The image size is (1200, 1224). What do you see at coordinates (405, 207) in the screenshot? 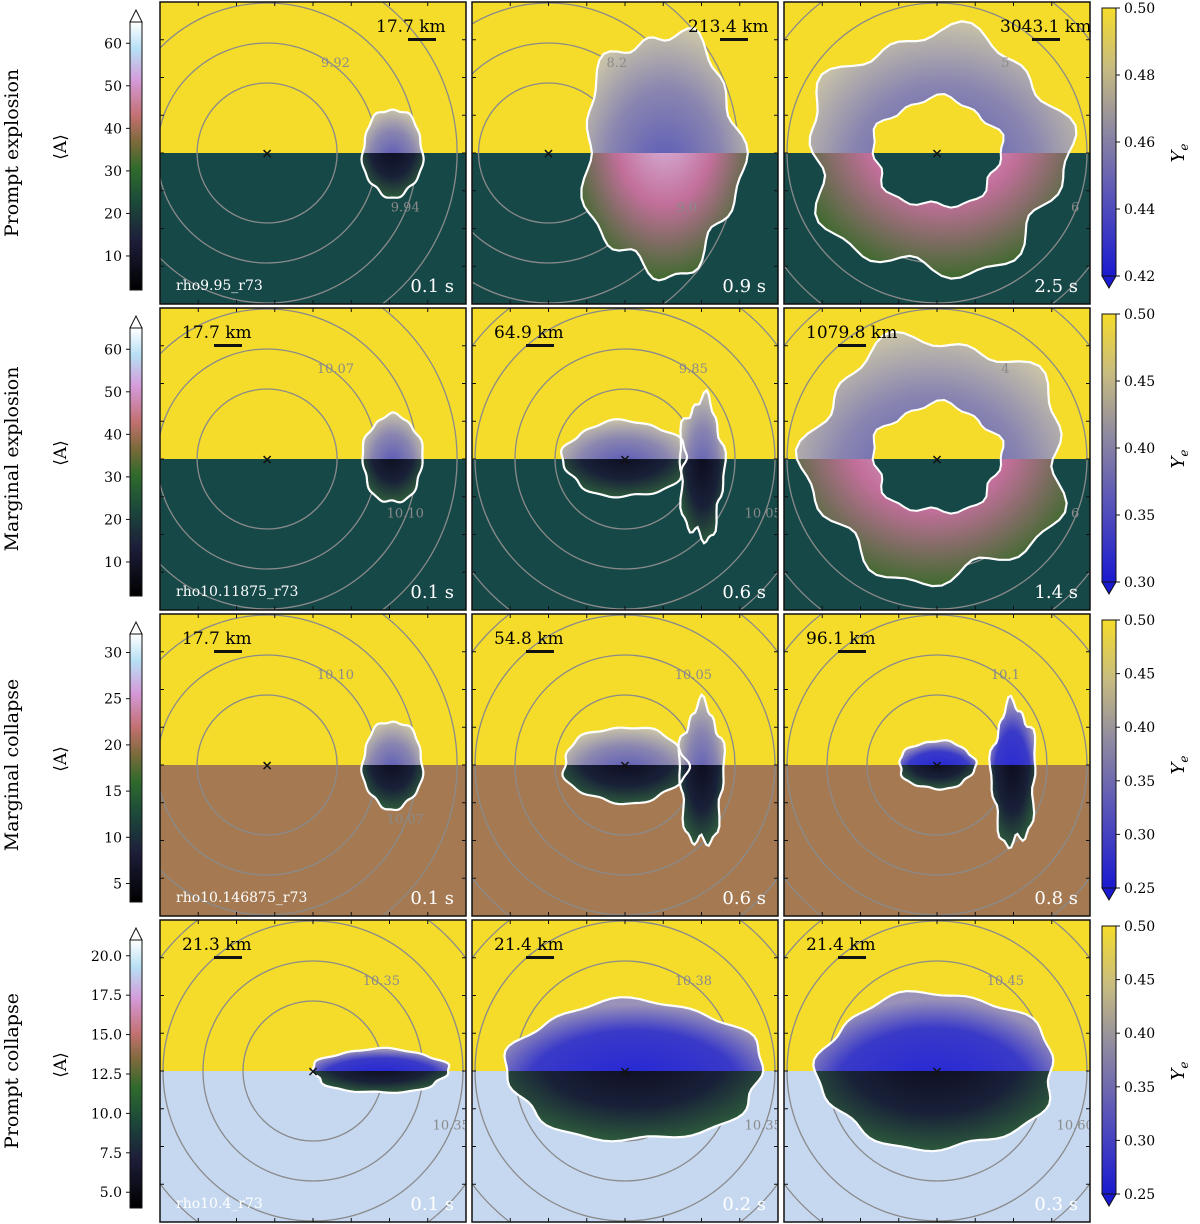
I see `contour-label: 9.94` at bounding box center [405, 207].